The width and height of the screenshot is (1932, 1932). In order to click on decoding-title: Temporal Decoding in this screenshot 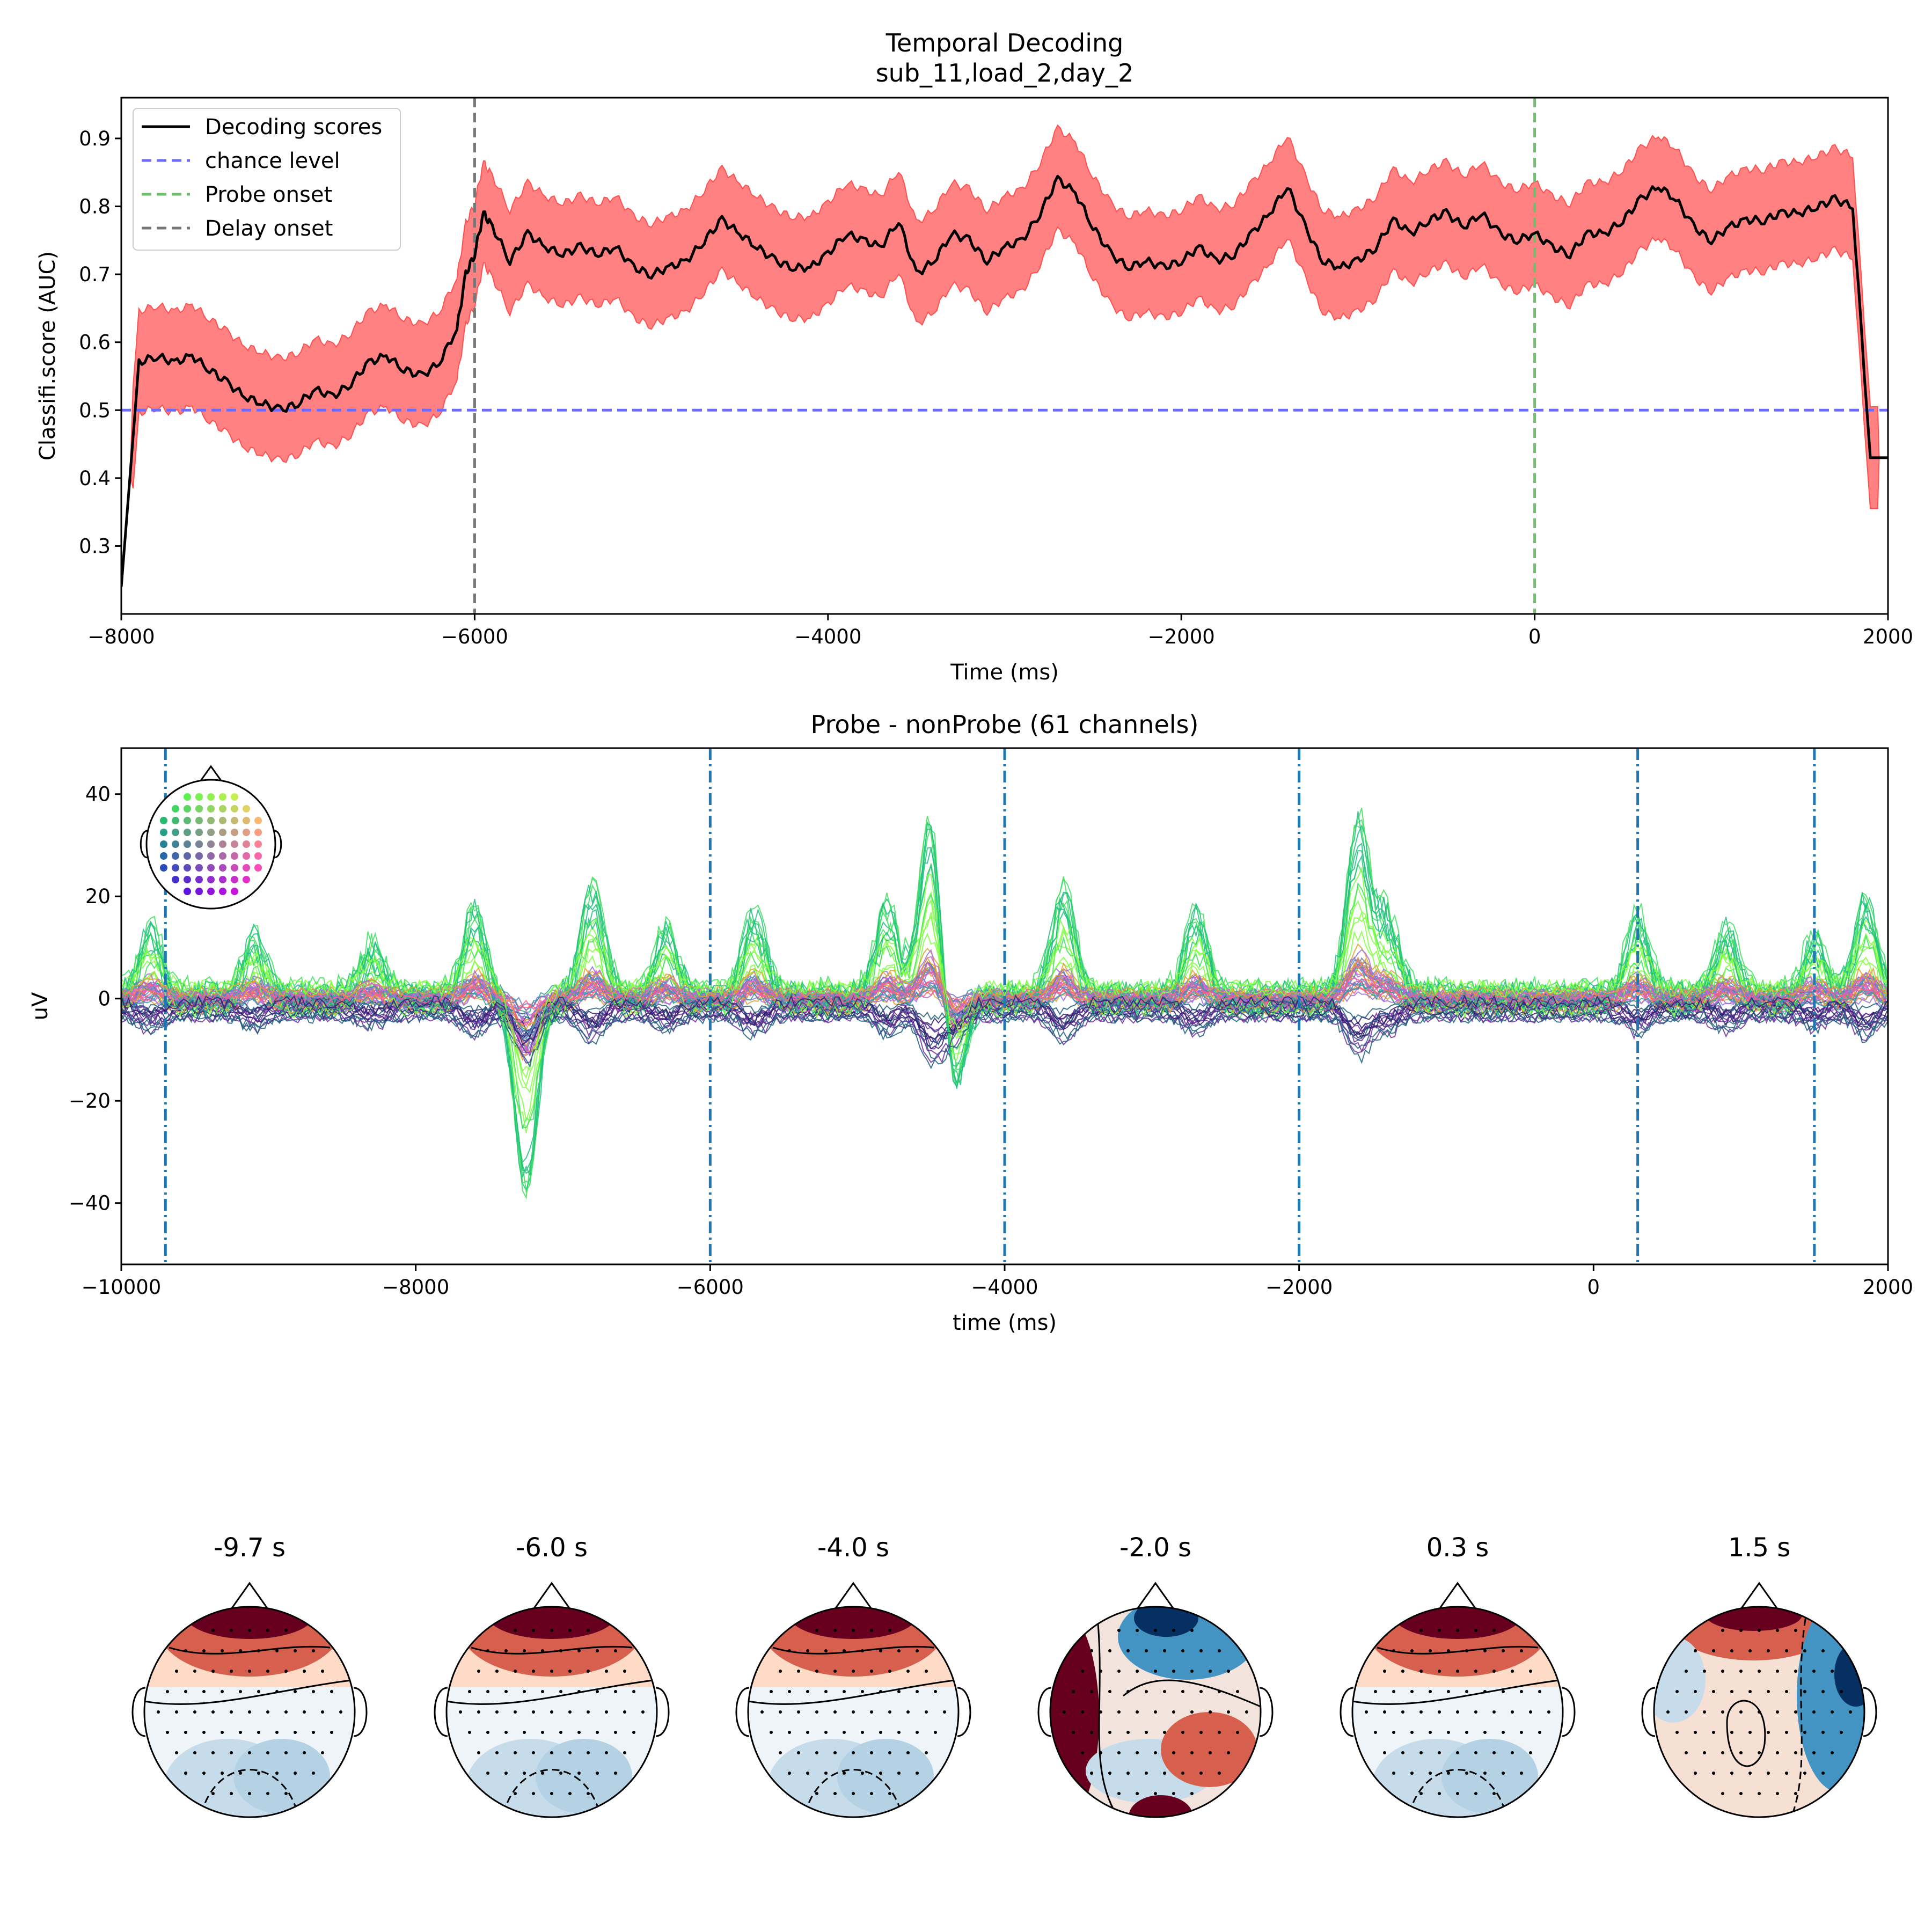, I will do `click(1004, 42)`.